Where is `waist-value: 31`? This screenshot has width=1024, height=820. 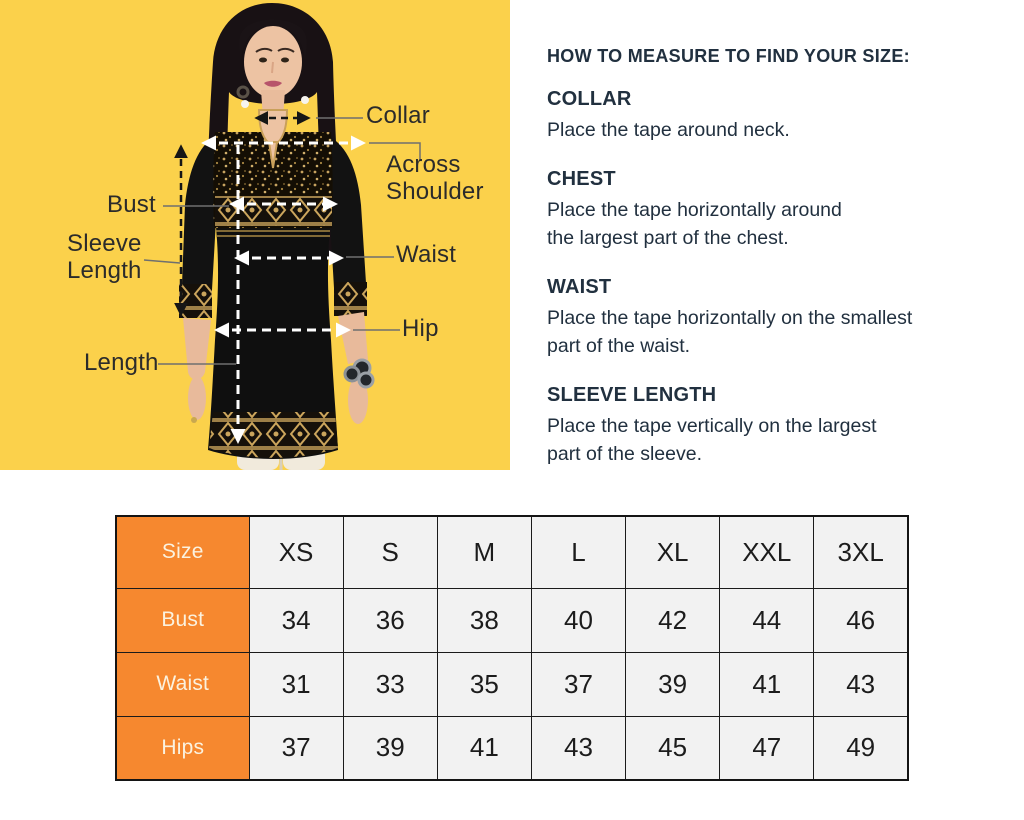 waist-value: 31 is located at coordinates (296, 684).